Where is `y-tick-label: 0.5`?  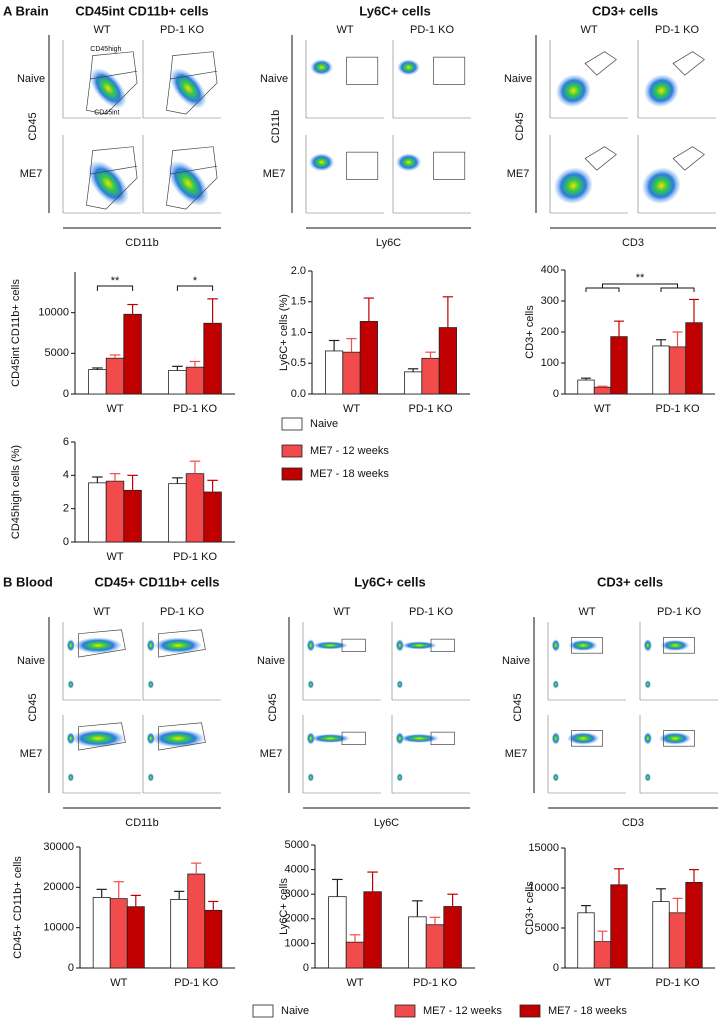 y-tick-label: 0.5 is located at coordinates (298, 363).